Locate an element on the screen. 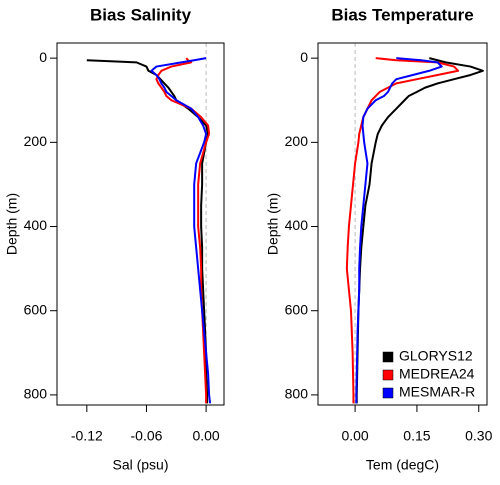 This screenshot has width=500, height=485. legend-label: MEDREA24 is located at coordinates (437, 374).